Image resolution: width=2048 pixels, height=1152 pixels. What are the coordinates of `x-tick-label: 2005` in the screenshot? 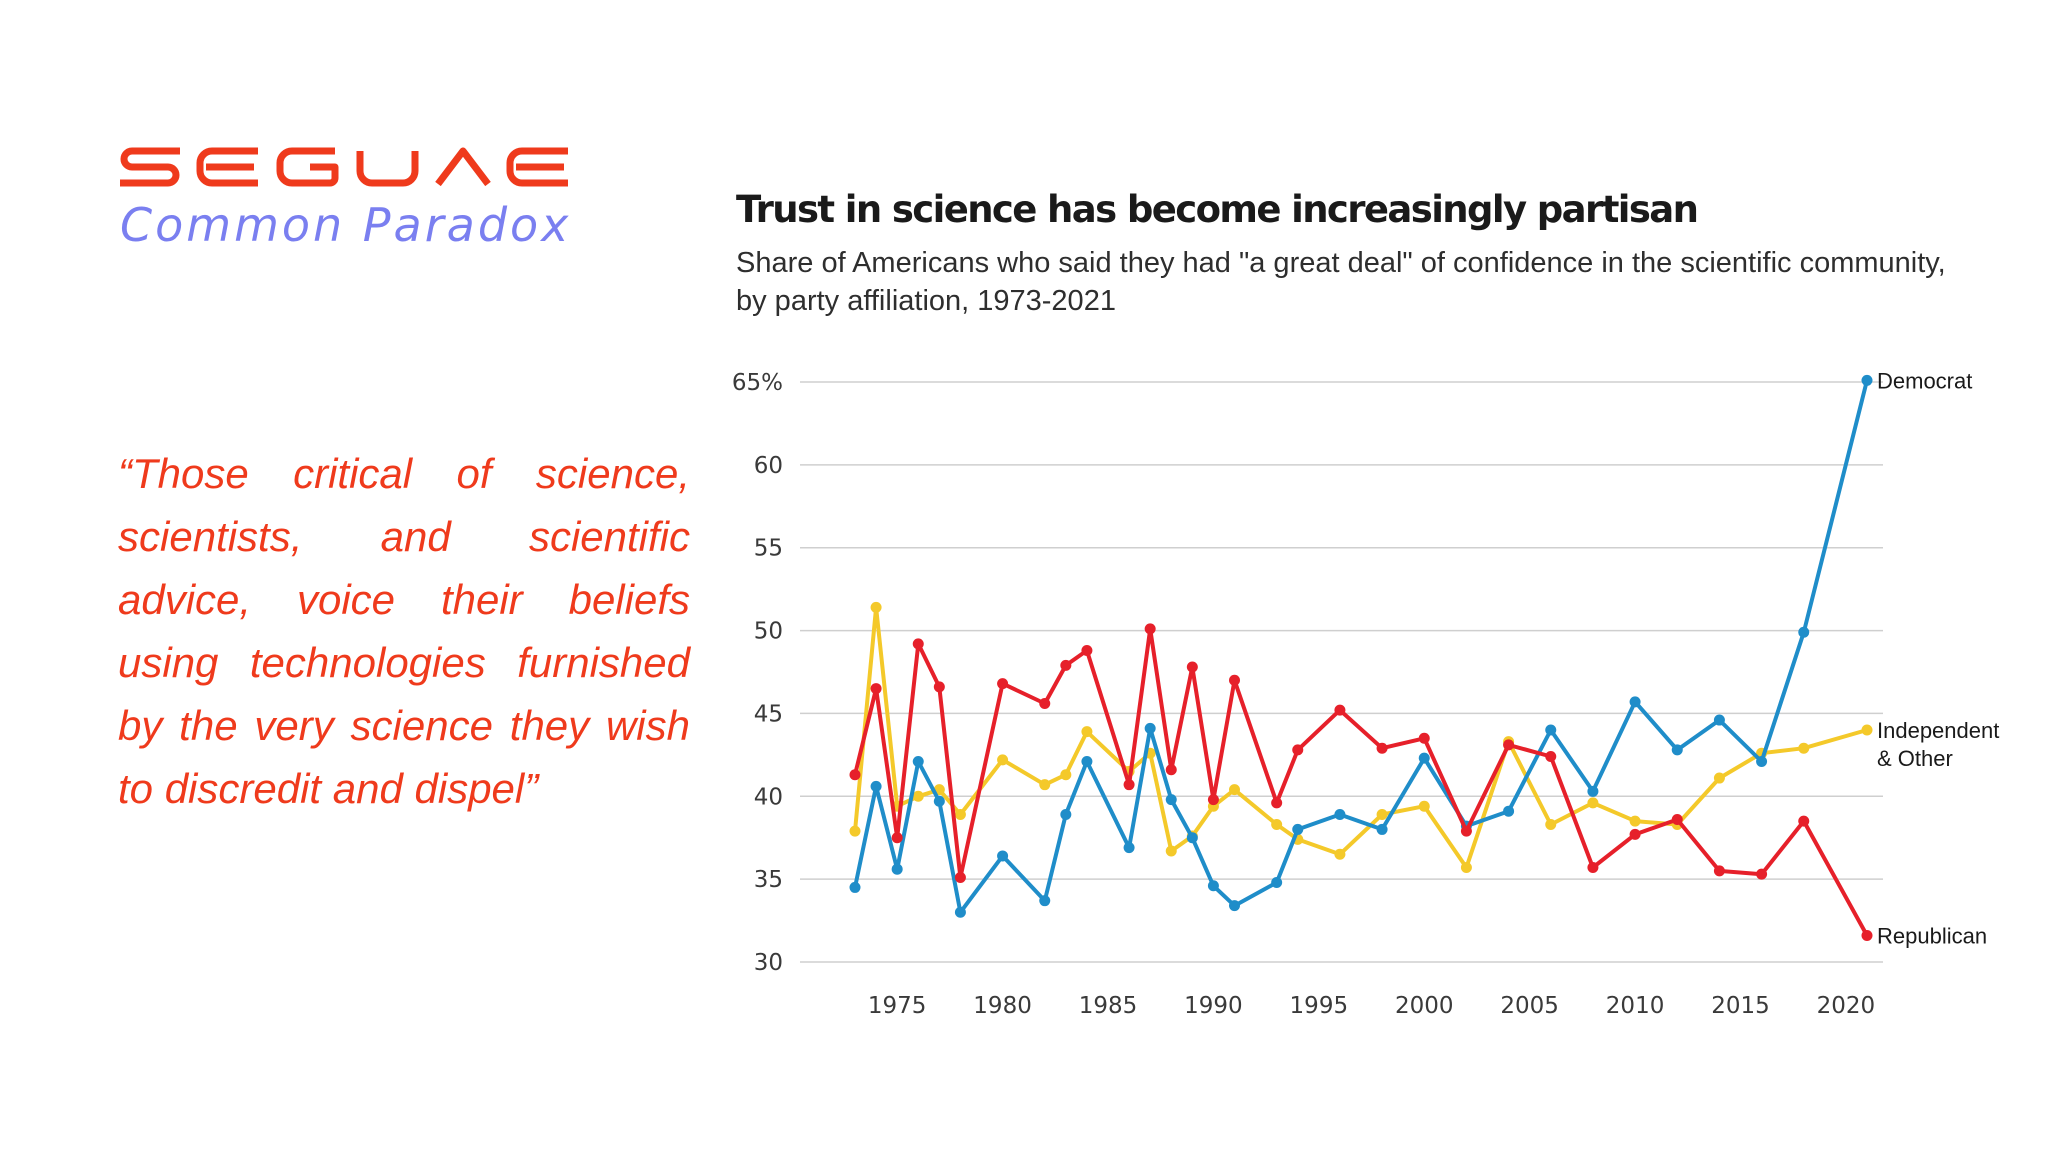 It's located at (1529, 1006).